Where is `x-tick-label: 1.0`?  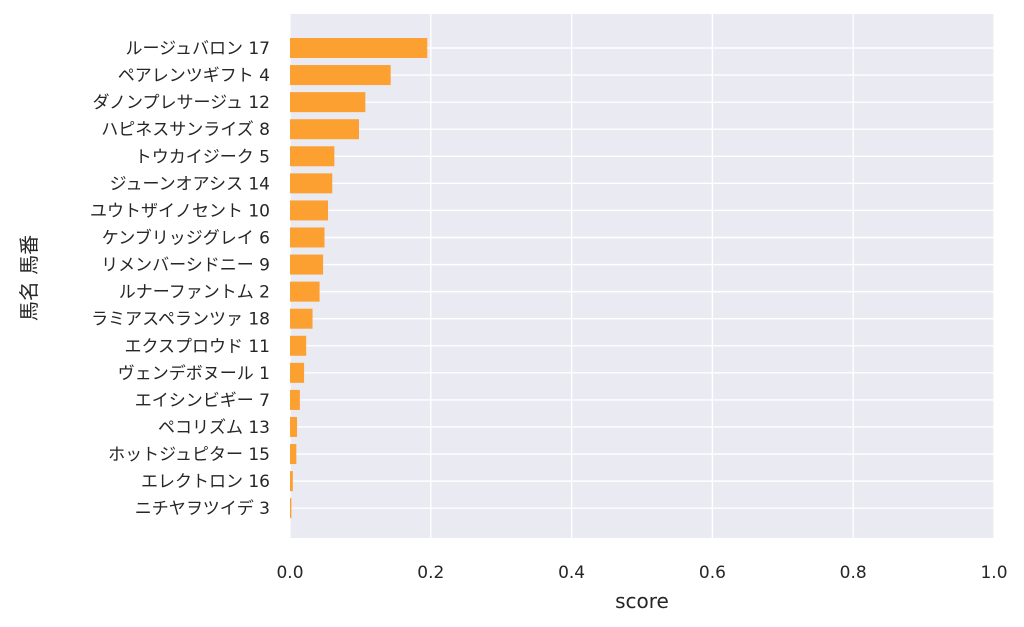 x-tick-label: 1.0 is located at coordinates (993, 573).